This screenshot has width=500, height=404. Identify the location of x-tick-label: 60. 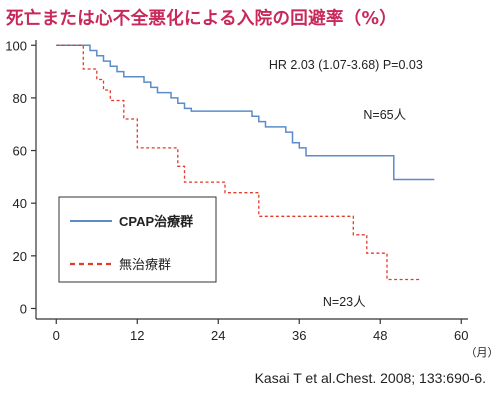
(461, 335).